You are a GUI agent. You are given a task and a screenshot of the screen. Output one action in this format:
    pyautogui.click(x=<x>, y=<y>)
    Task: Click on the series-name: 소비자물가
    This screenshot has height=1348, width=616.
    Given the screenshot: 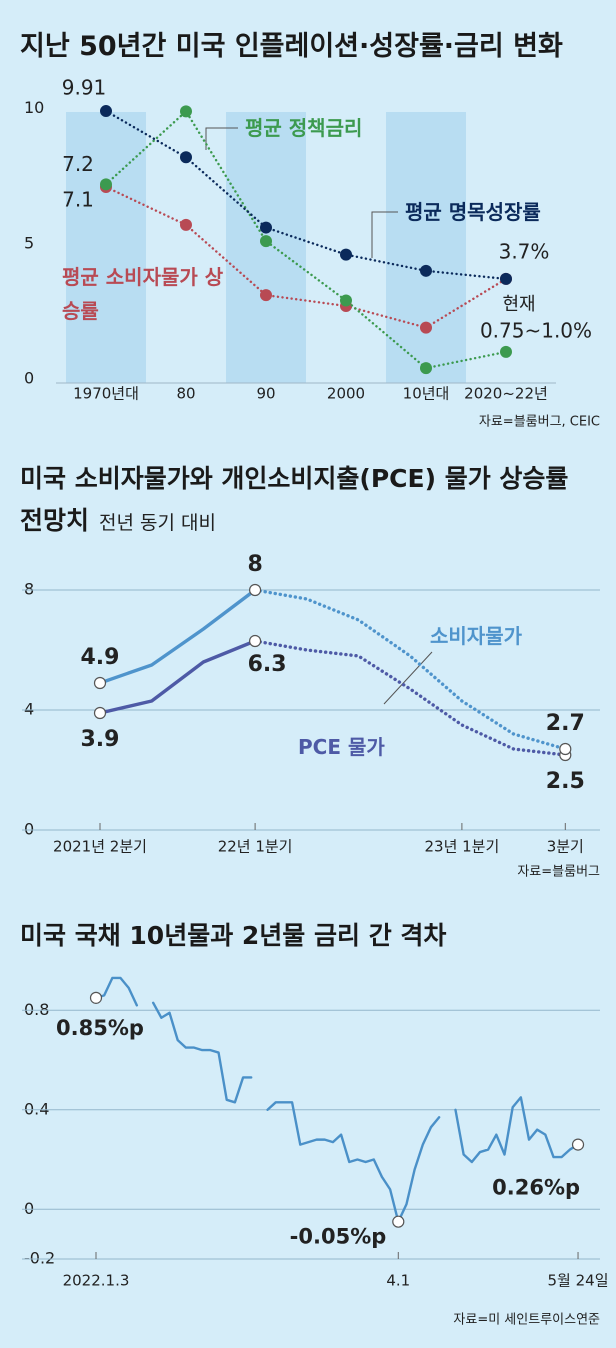 What is the action you would take?
    pyautogui.click(x=476, y=636)
    